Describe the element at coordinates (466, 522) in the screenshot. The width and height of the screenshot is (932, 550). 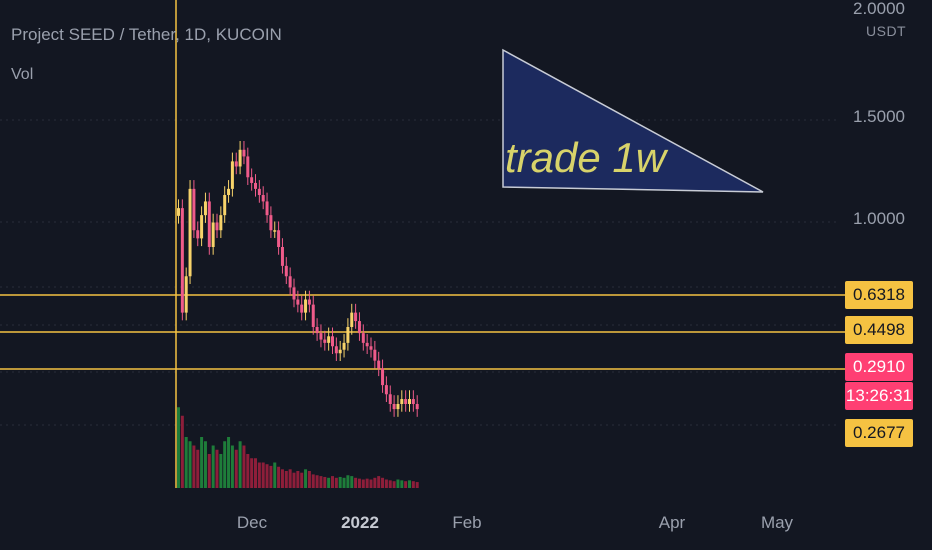
I see `time-label-feb: Feb` at that location.